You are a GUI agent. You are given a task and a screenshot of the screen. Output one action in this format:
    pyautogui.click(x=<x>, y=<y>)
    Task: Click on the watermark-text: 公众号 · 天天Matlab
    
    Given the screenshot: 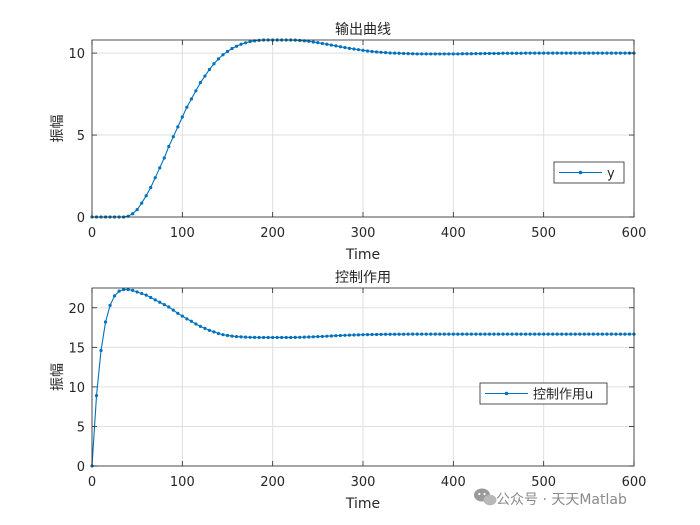 What is the action you would take?
    pyautogui.click(x=561, y=500)
    